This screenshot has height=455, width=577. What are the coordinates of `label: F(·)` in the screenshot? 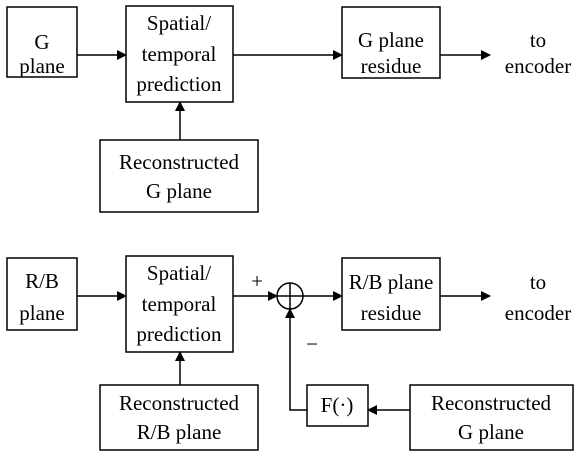 It's located at (337, 405).